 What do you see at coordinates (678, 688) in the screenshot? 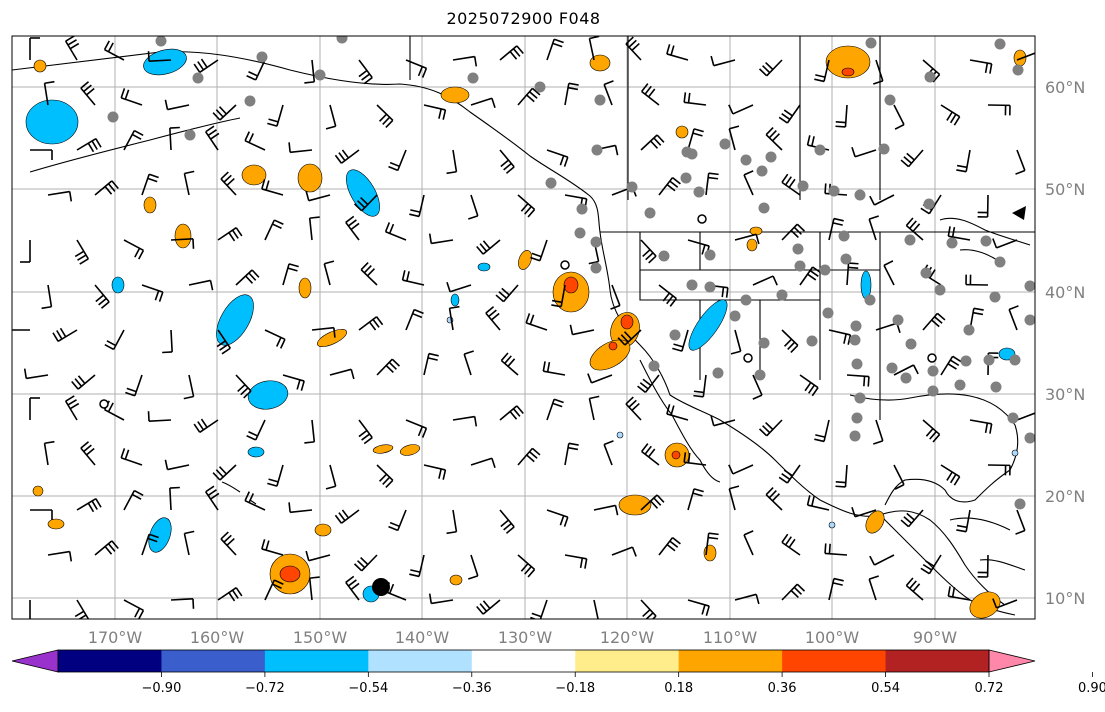
I see `colorbar-tick-label: 0.18` at bounding box center [678, 688].